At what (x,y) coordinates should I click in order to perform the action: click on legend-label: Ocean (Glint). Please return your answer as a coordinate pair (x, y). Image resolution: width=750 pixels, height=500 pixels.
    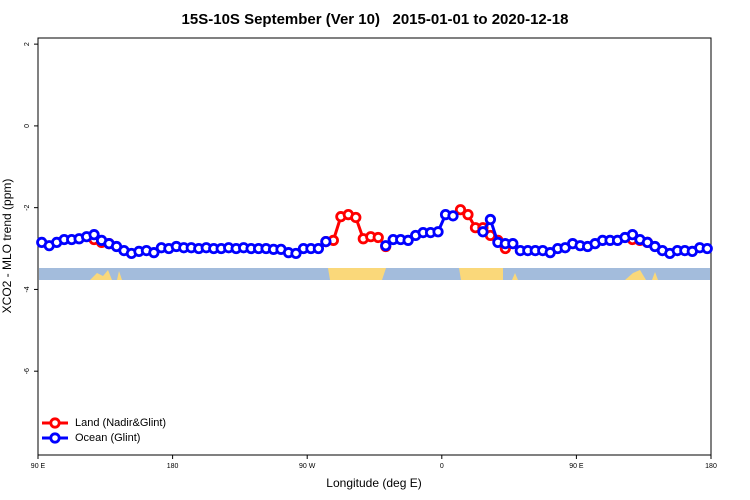
    Looking at the image, I should click on (107, 438).